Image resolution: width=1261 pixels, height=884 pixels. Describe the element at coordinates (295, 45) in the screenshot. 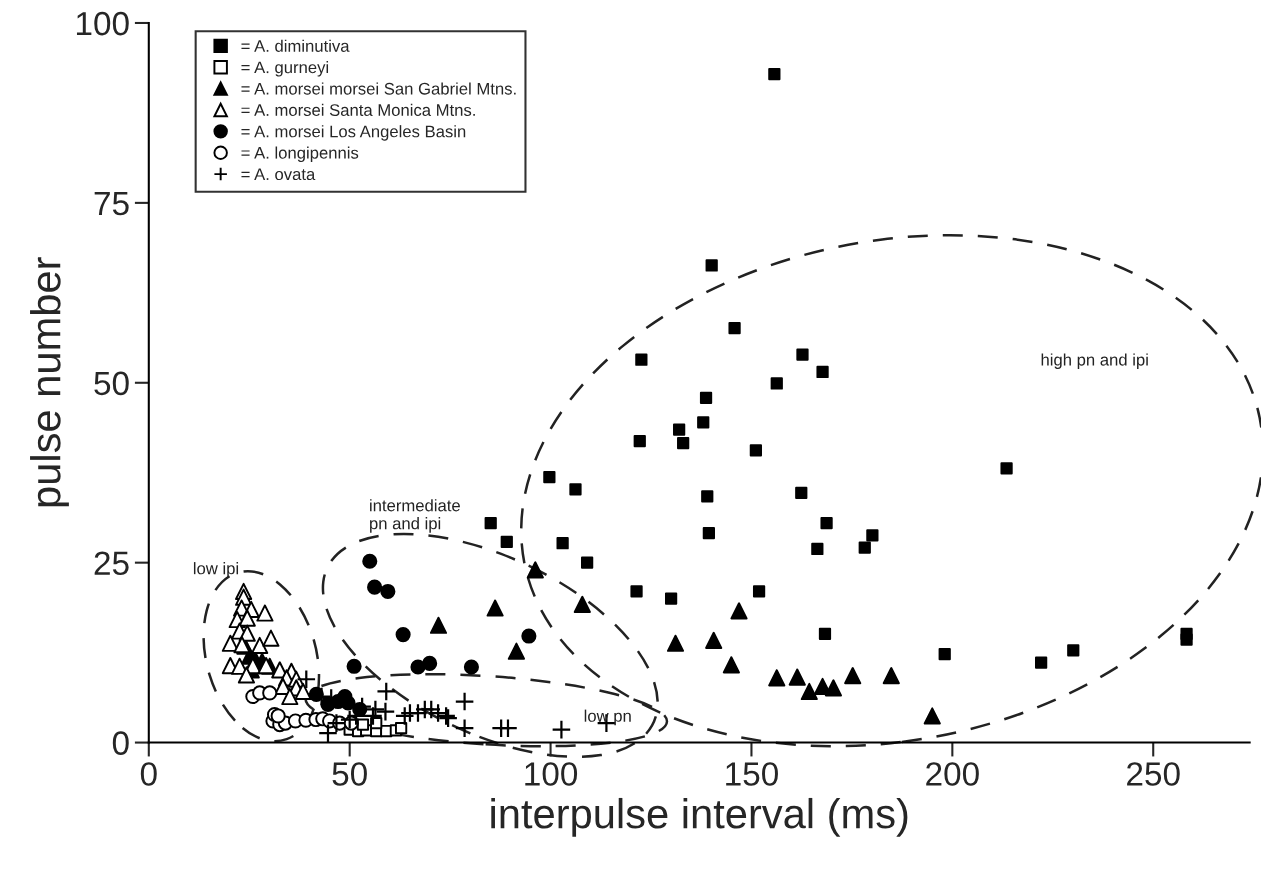

I see `legend-label: = A. diminutiva` at that location.